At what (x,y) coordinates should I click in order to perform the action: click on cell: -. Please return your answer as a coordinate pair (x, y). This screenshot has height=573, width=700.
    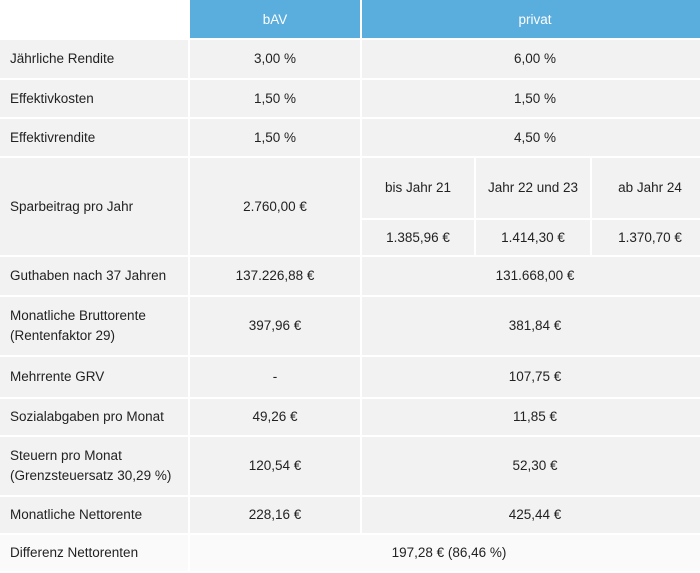
    Looking at the image, I should click on (275, 377).